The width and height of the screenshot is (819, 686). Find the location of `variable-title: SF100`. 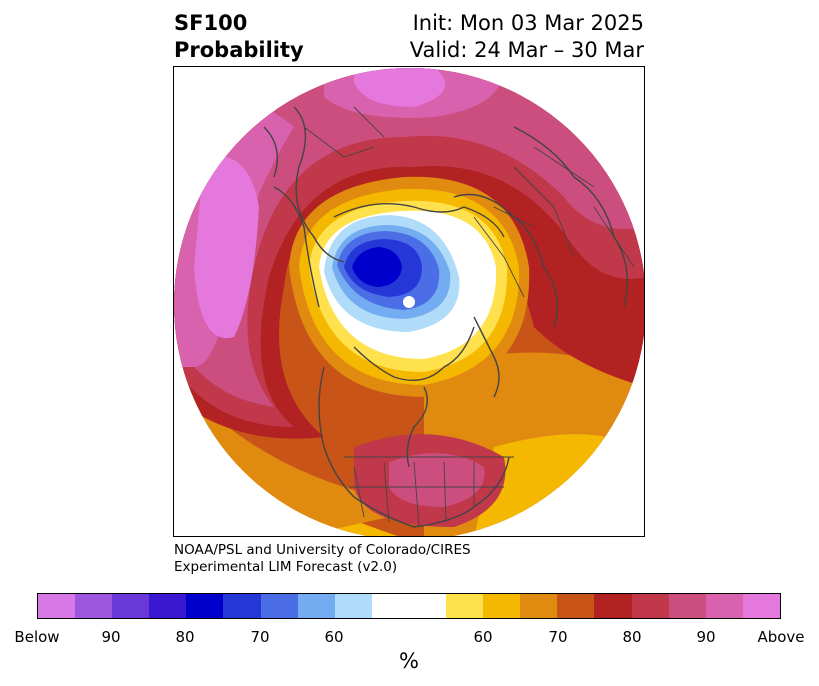

variable-title: SF100 is located at coordinates (211, 23).